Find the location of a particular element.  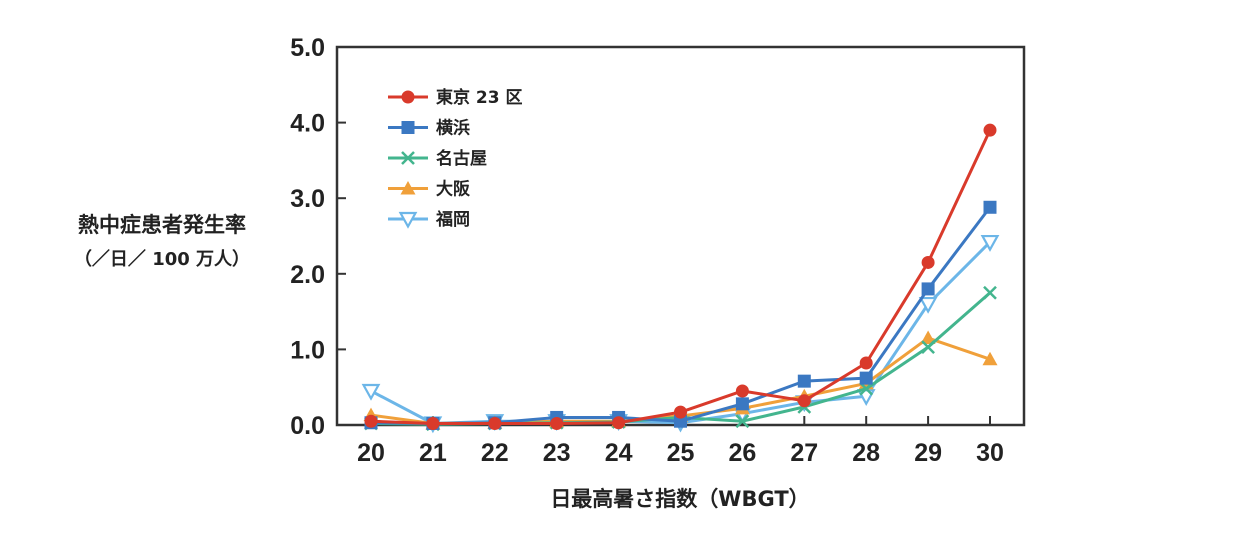

x-axis-title: 日最高暑さ指数（WBGT） is located at coordinates (679, 499).